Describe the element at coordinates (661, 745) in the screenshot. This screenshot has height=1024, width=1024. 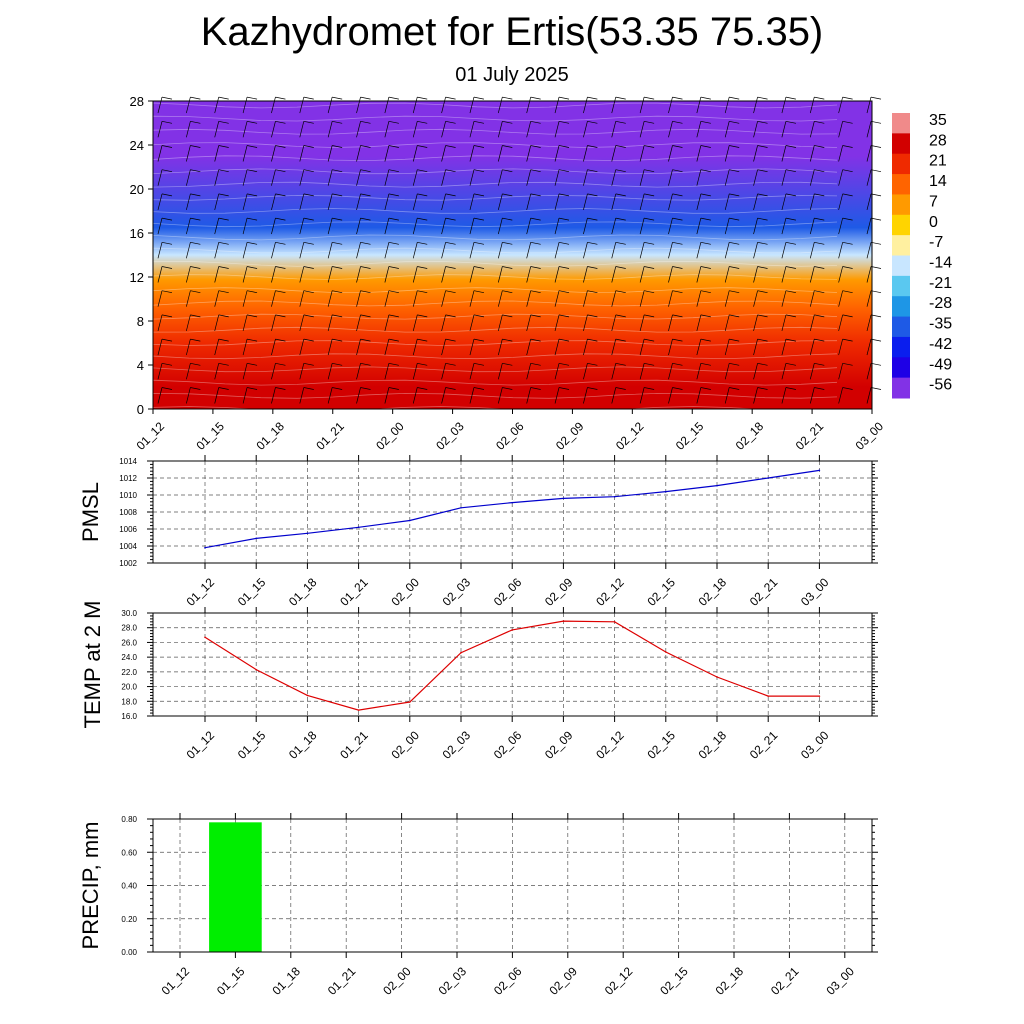
I see `x-tick-label: 02_15` at that location.